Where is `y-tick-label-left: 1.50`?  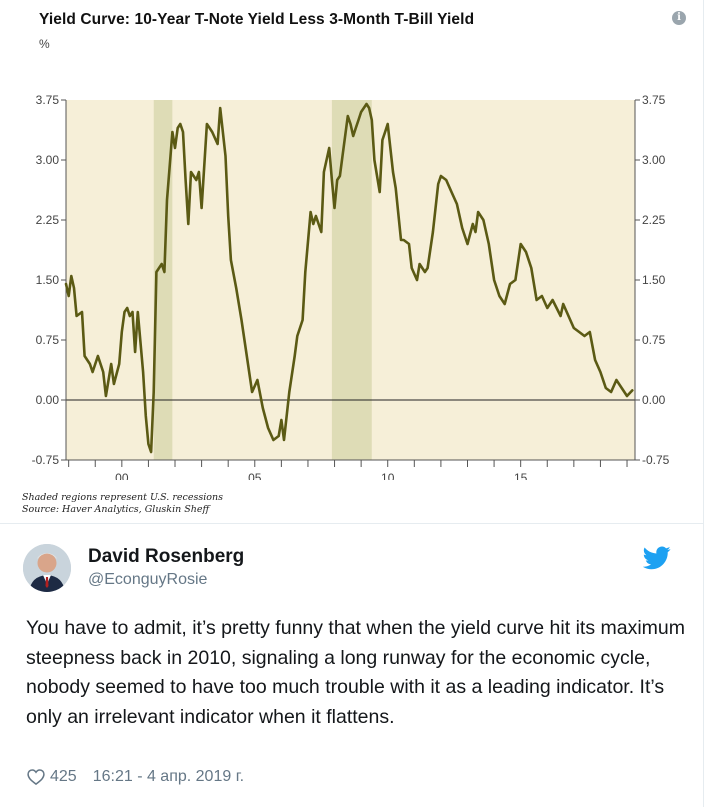
y-tick-label-left: 1.50 is located at coordinates (48, 280).